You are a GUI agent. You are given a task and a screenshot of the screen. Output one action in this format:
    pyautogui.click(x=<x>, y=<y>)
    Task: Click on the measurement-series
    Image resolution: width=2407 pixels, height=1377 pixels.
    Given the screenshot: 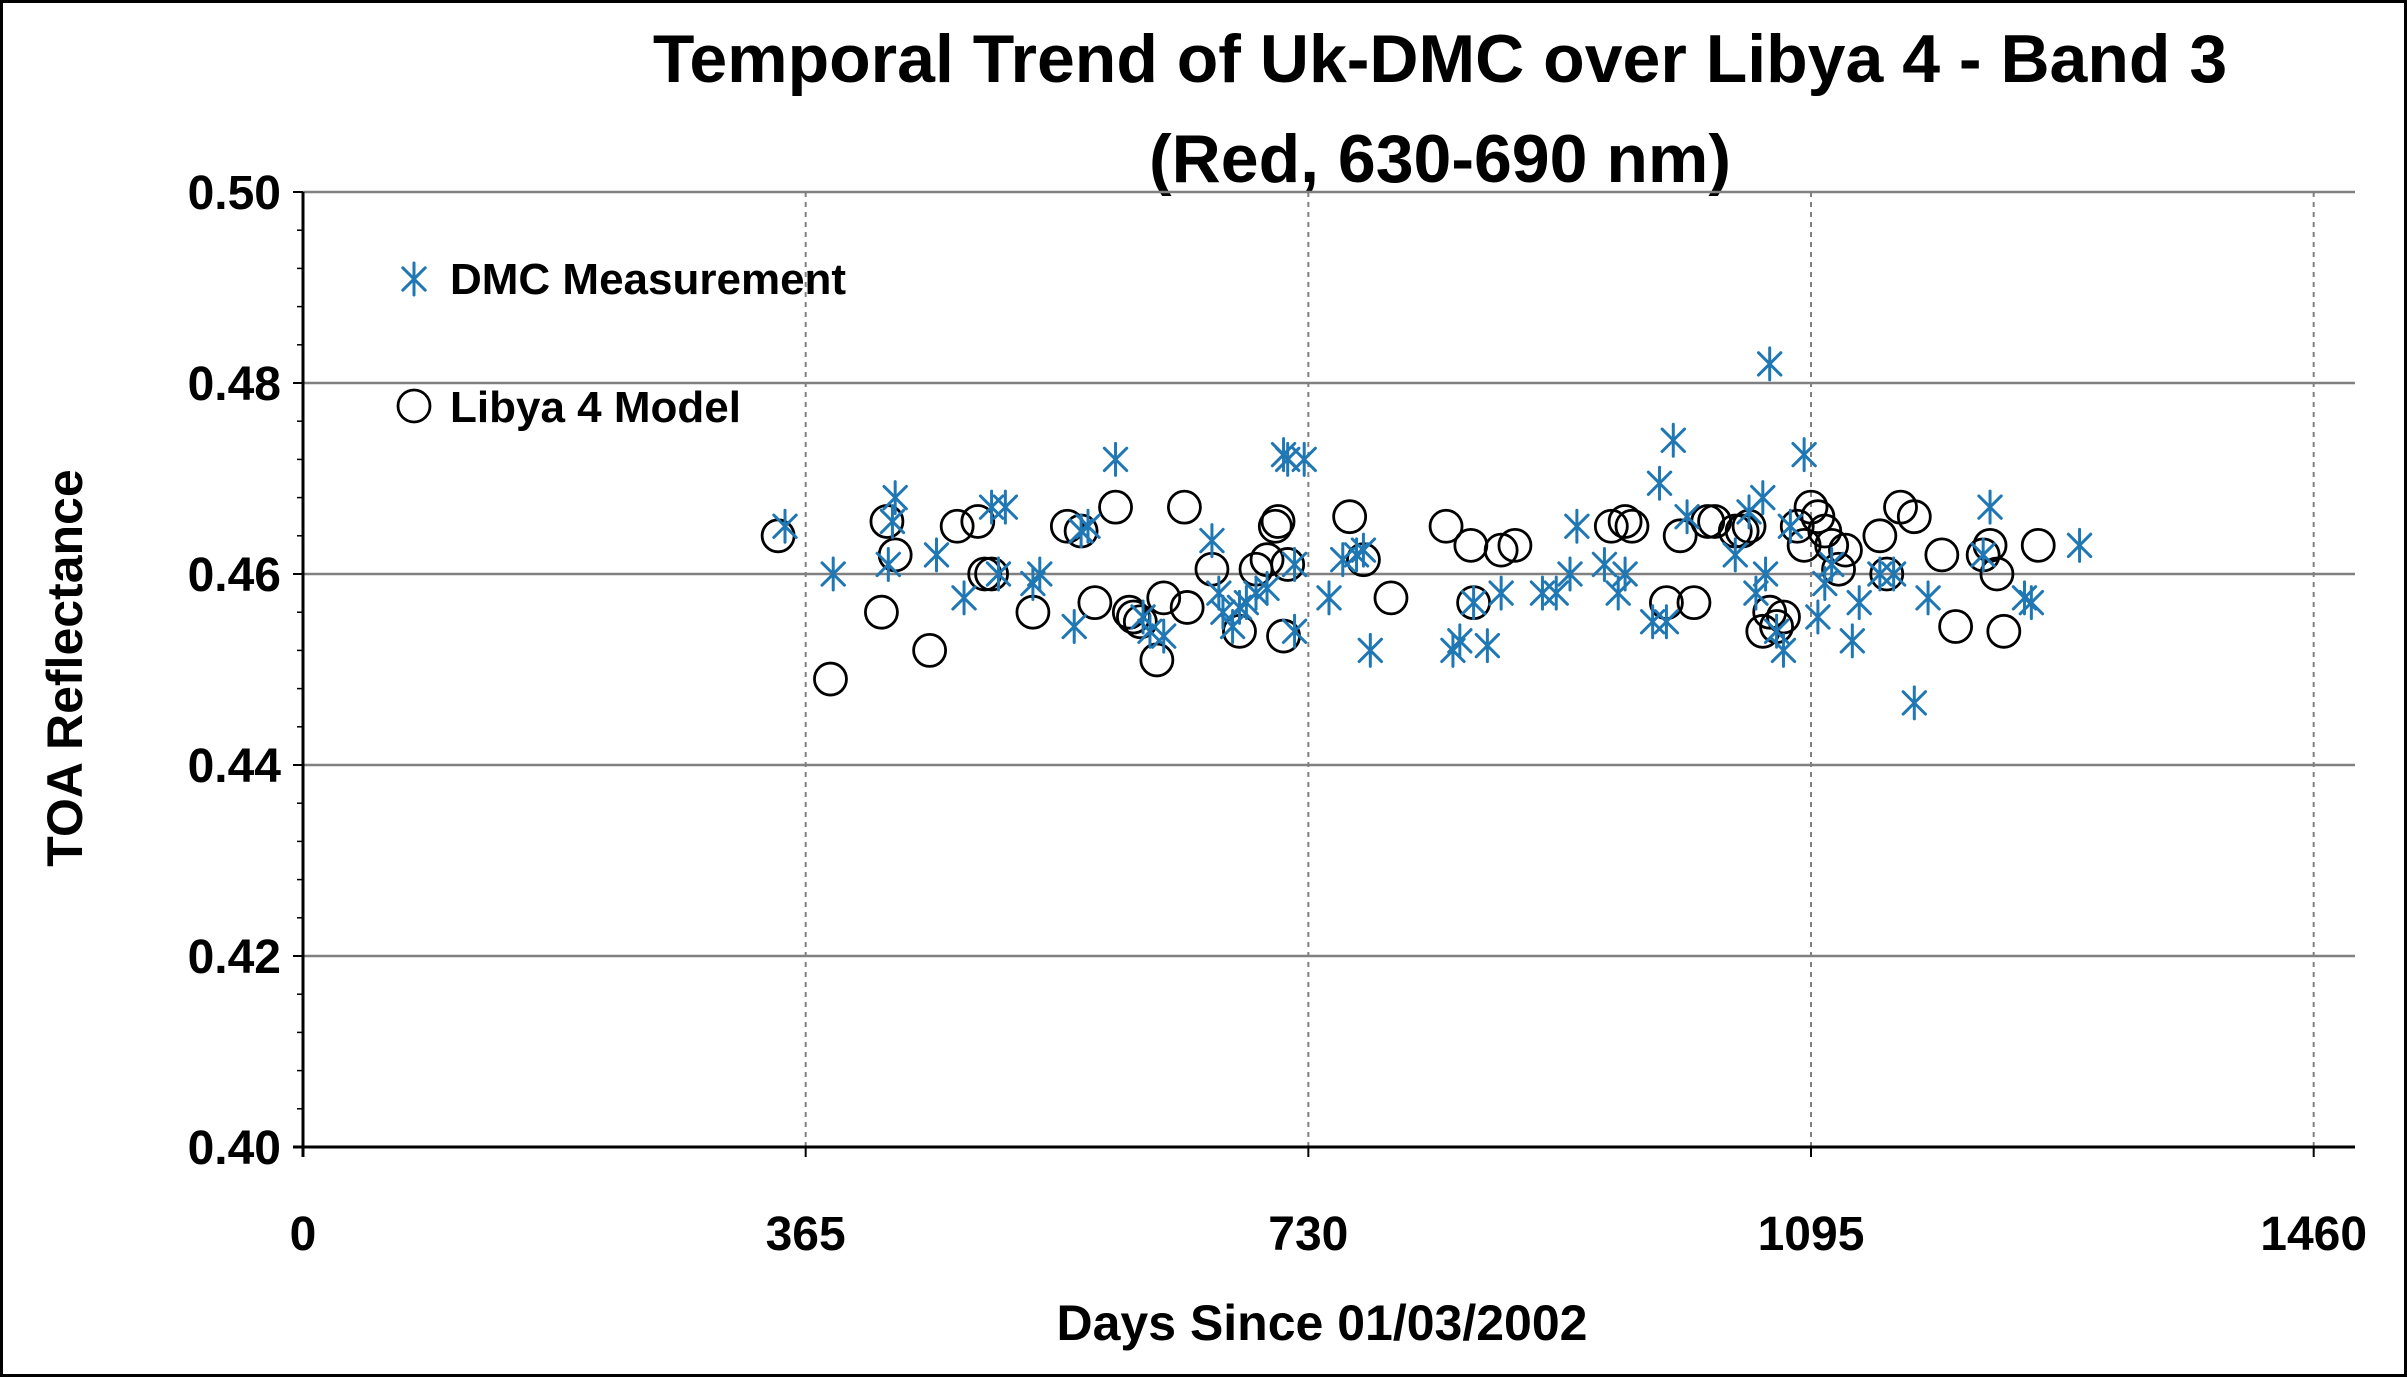 What is the action you would take?
    pyautogui.click(x=1432, y=533)
    